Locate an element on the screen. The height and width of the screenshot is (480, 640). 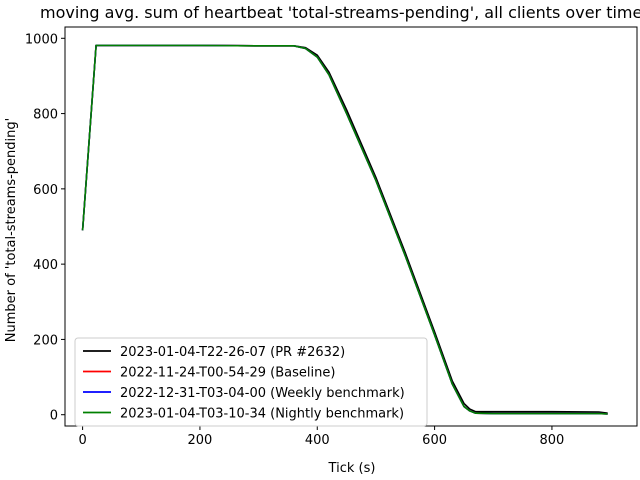
y-tick-label: 800 is located at coordinates (45, 115).